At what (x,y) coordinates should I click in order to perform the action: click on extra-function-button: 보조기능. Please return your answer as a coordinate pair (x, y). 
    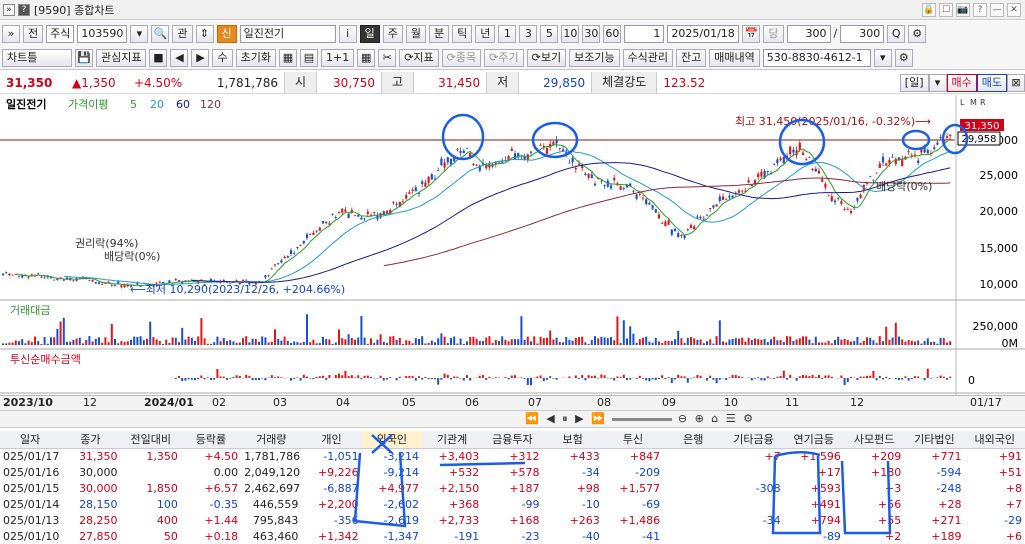
    Looking at the image, I should click on (594, 58).